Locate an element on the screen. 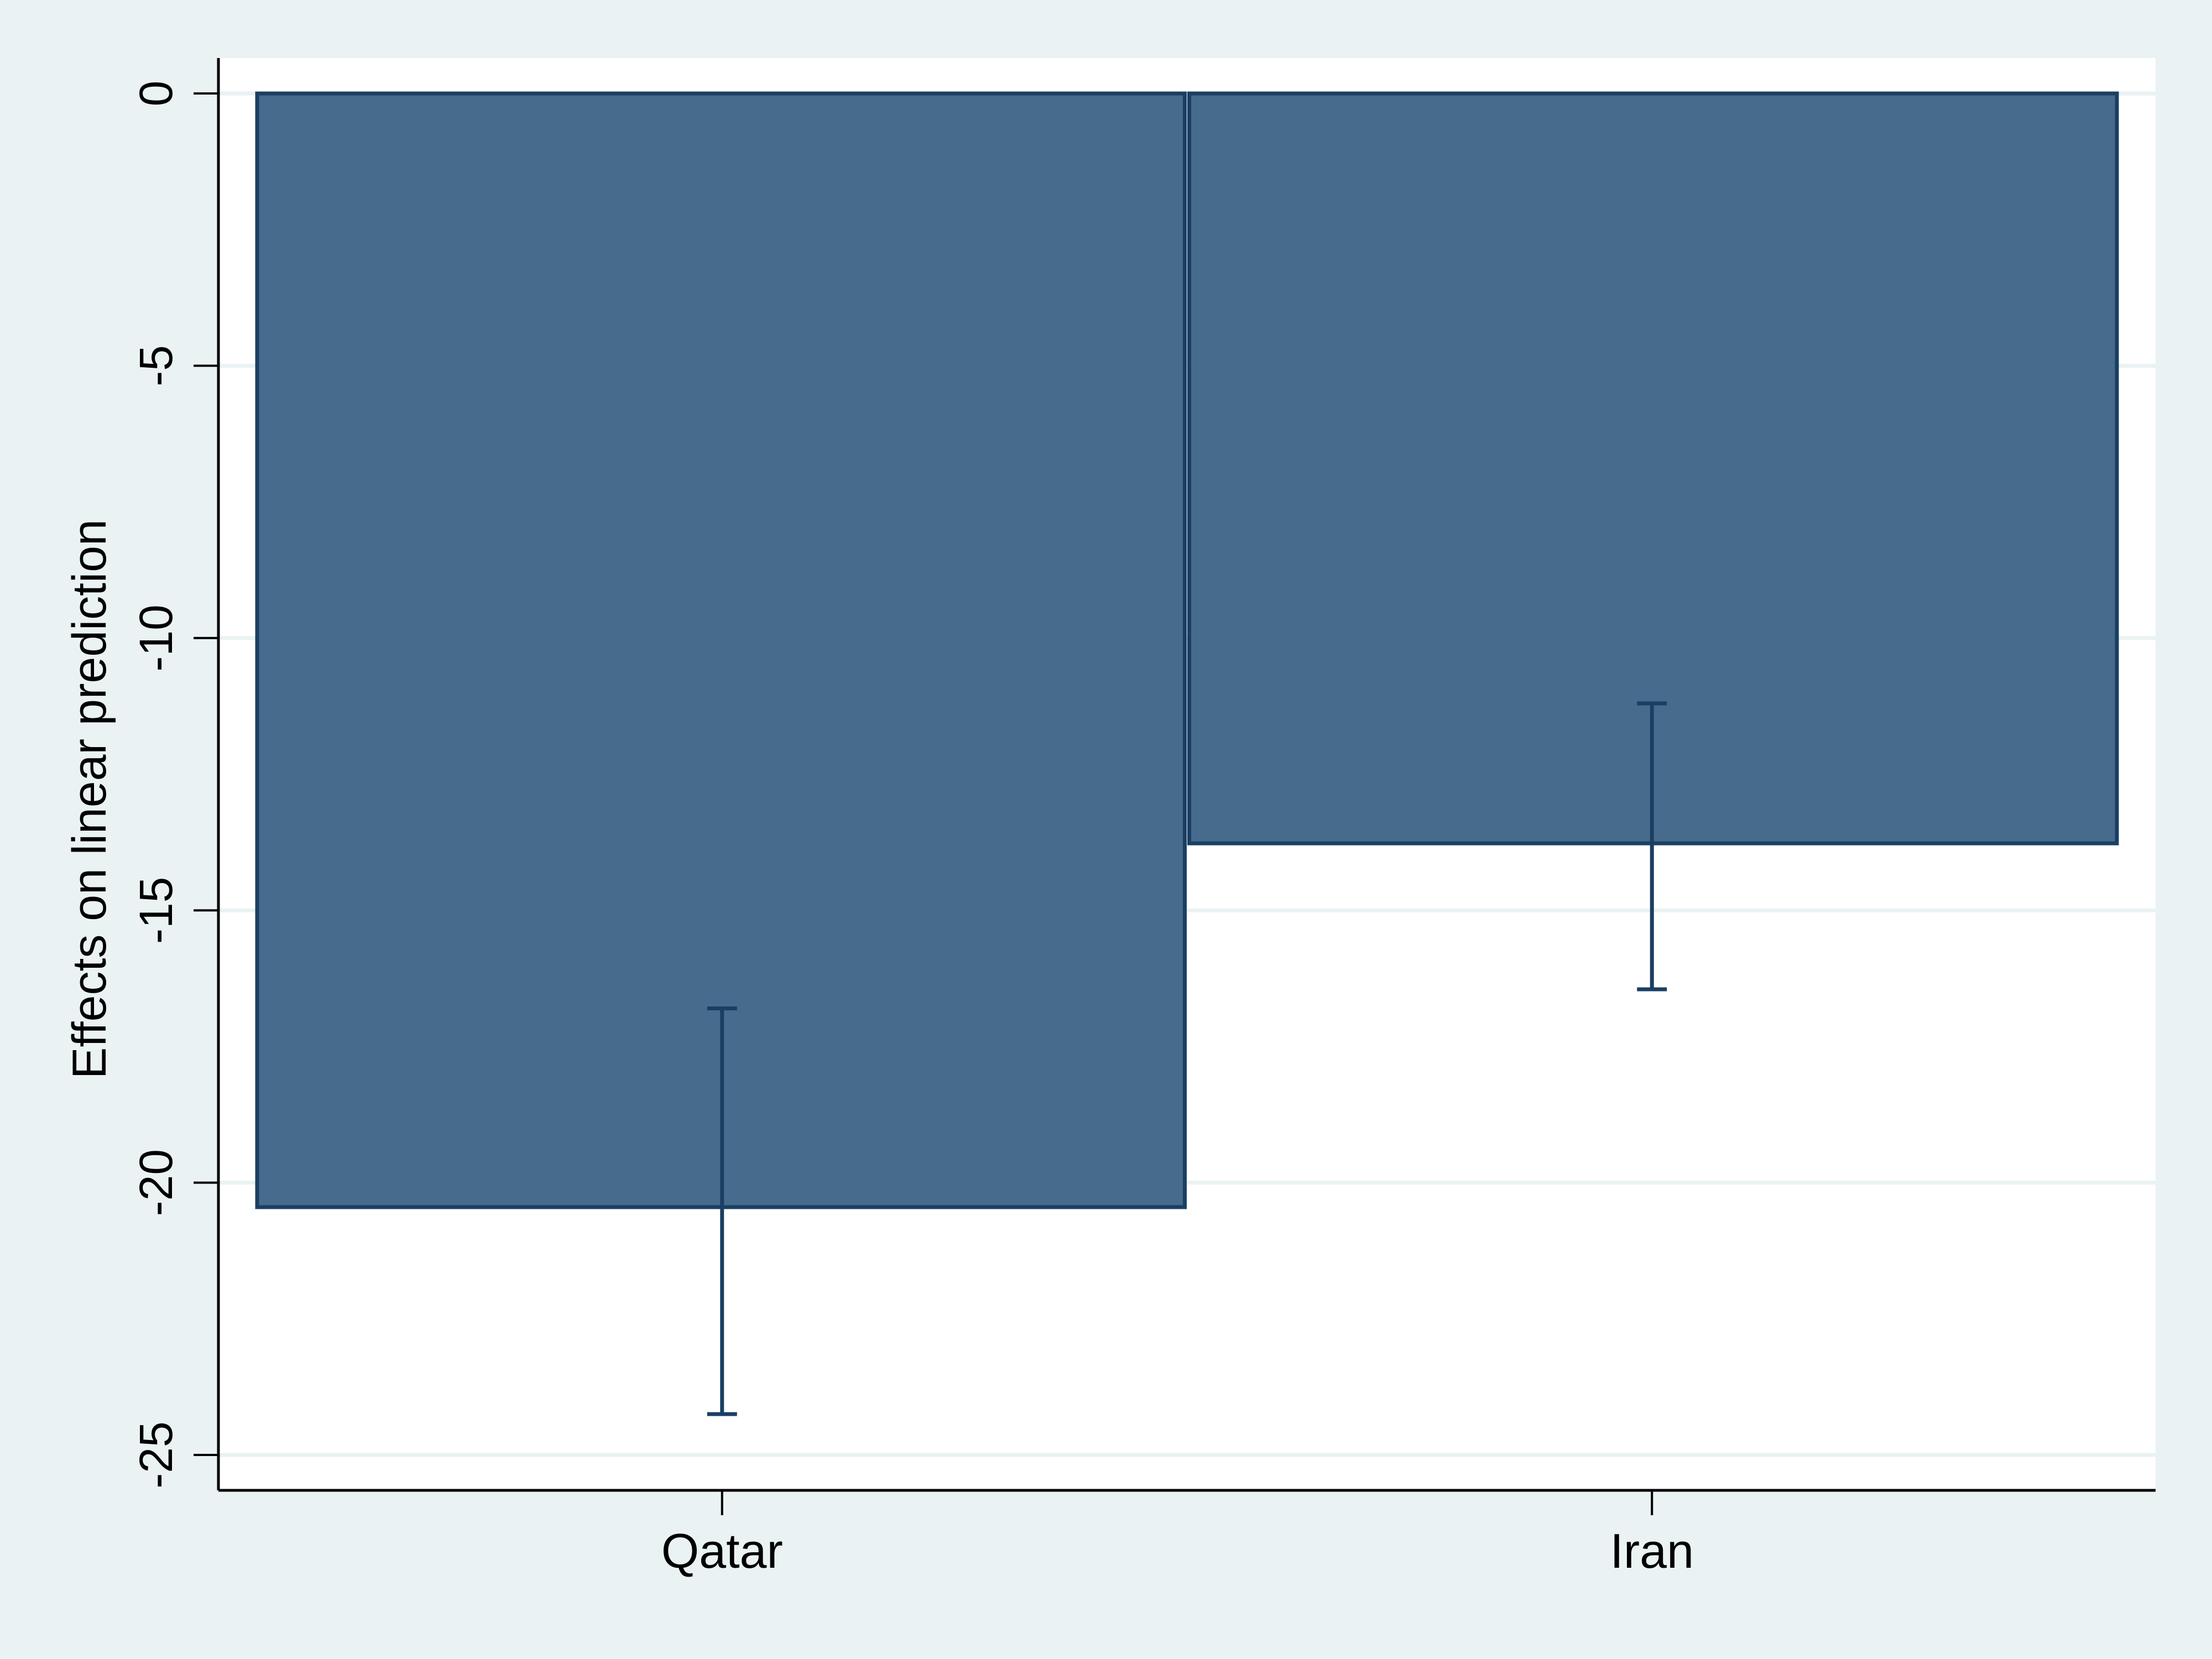 This screenshot has width=2212, height=1659. y-tick-label: -20 is located at coordinates (156, 1182).